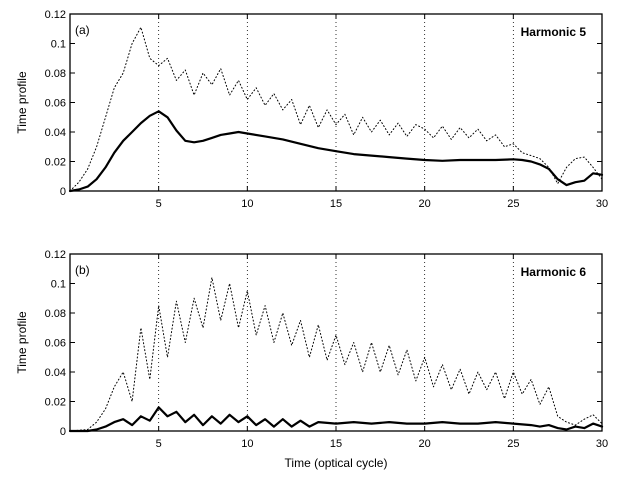 The image size is (618, 477). I want to click on panel-b-x-tick-label: 15, so click(336, 444).